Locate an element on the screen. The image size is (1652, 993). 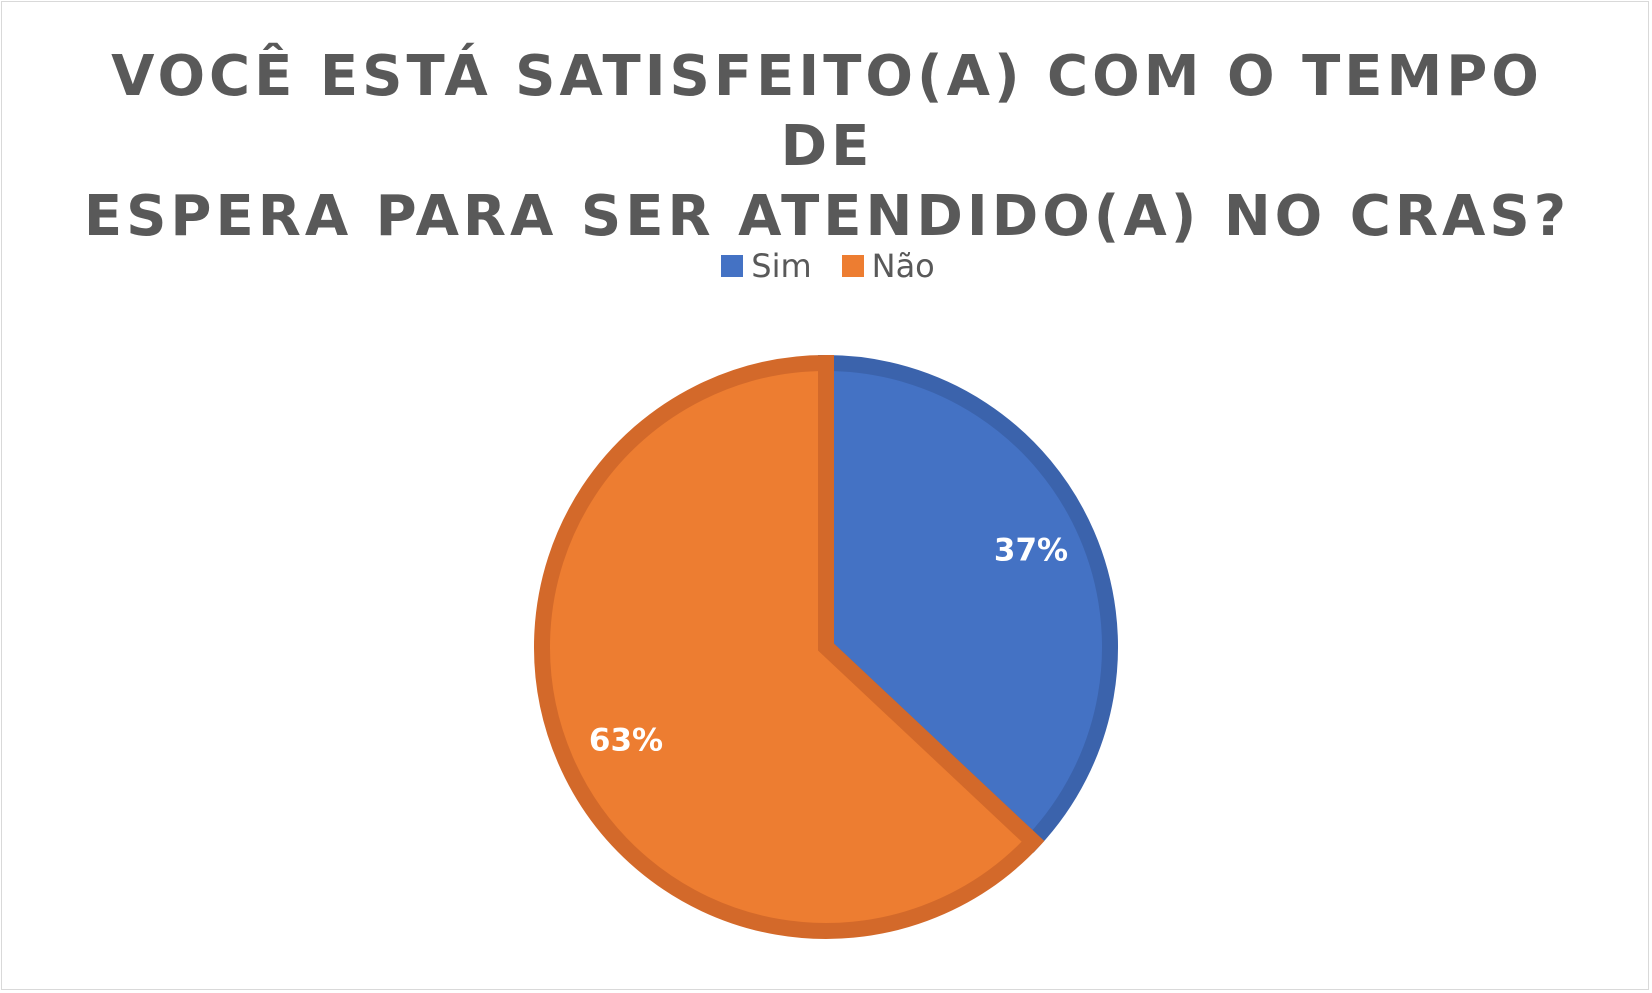
data-label-nao: 63% is located at coordinates (626, 741).